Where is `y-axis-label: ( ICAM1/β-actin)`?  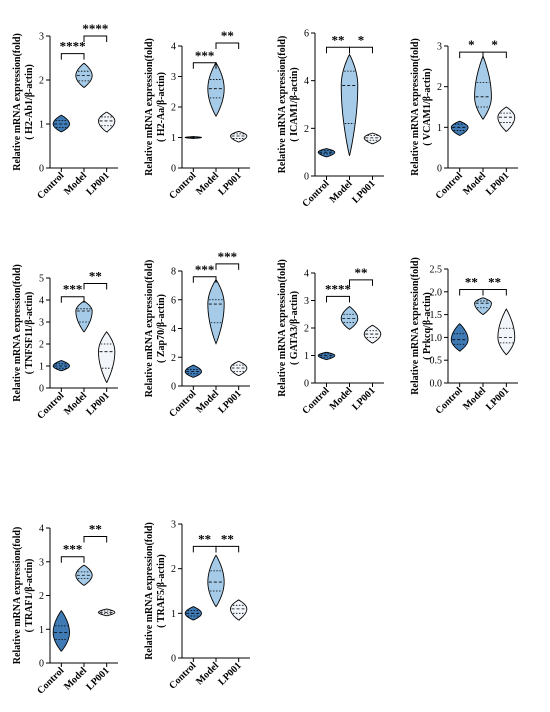
y-axis-label: ( ICAM1/β-actin) is located at coordinates (294, 104).